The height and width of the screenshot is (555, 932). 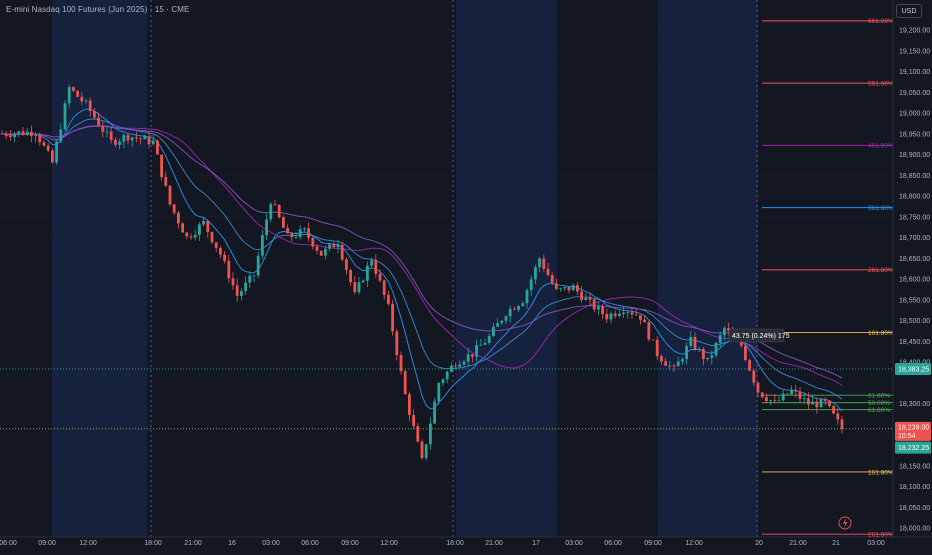 What do you see at coordinates (881, 21) in the screenshot?
I see `fib-level-label: 661.80%` at bounding box center [881, 21].